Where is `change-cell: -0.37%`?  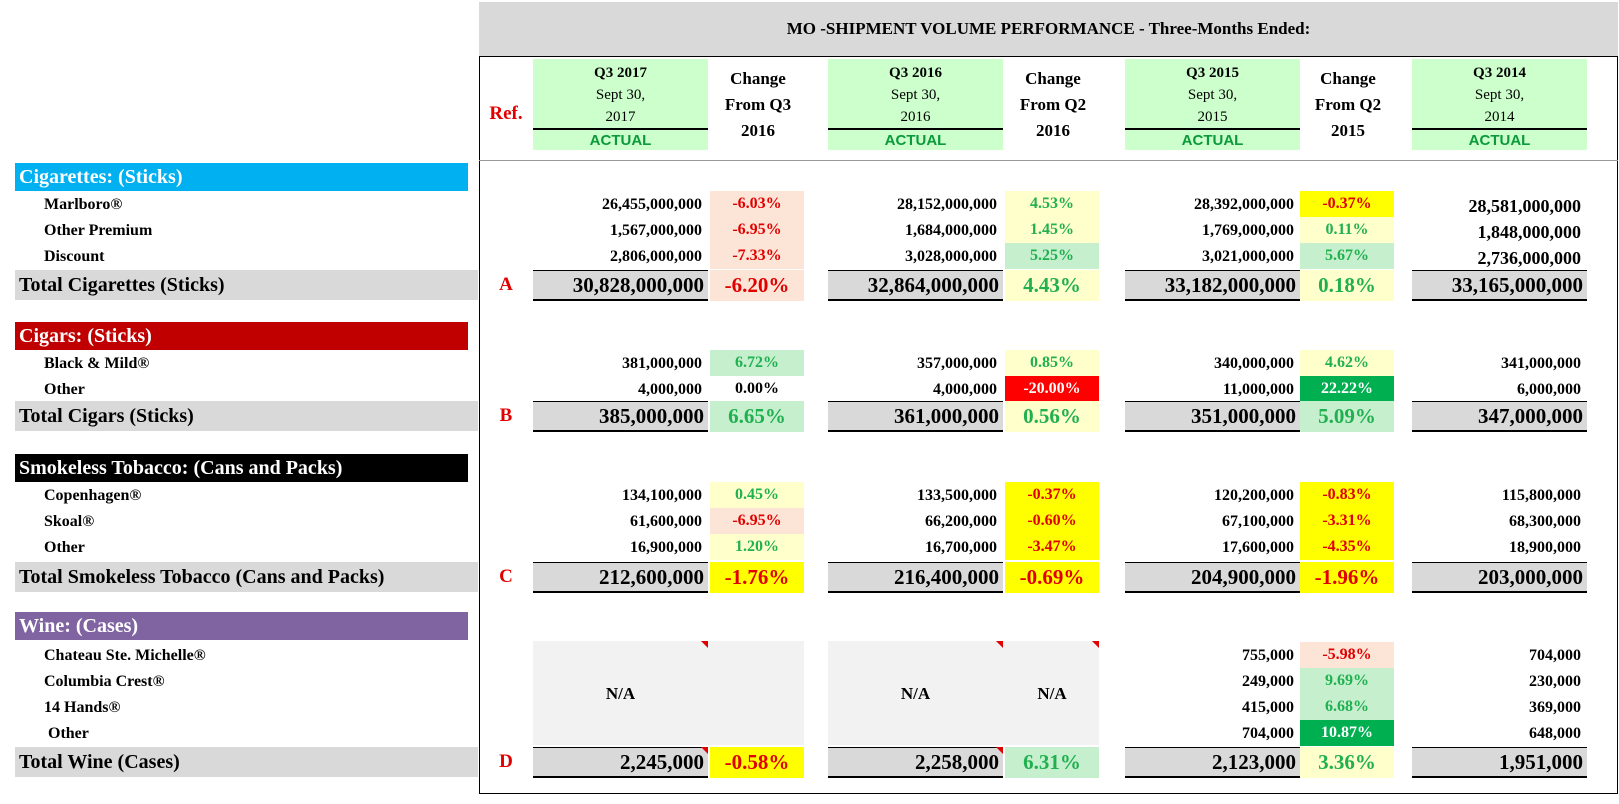
change-cell: -0.37% is located at coordinates (1347, 204).